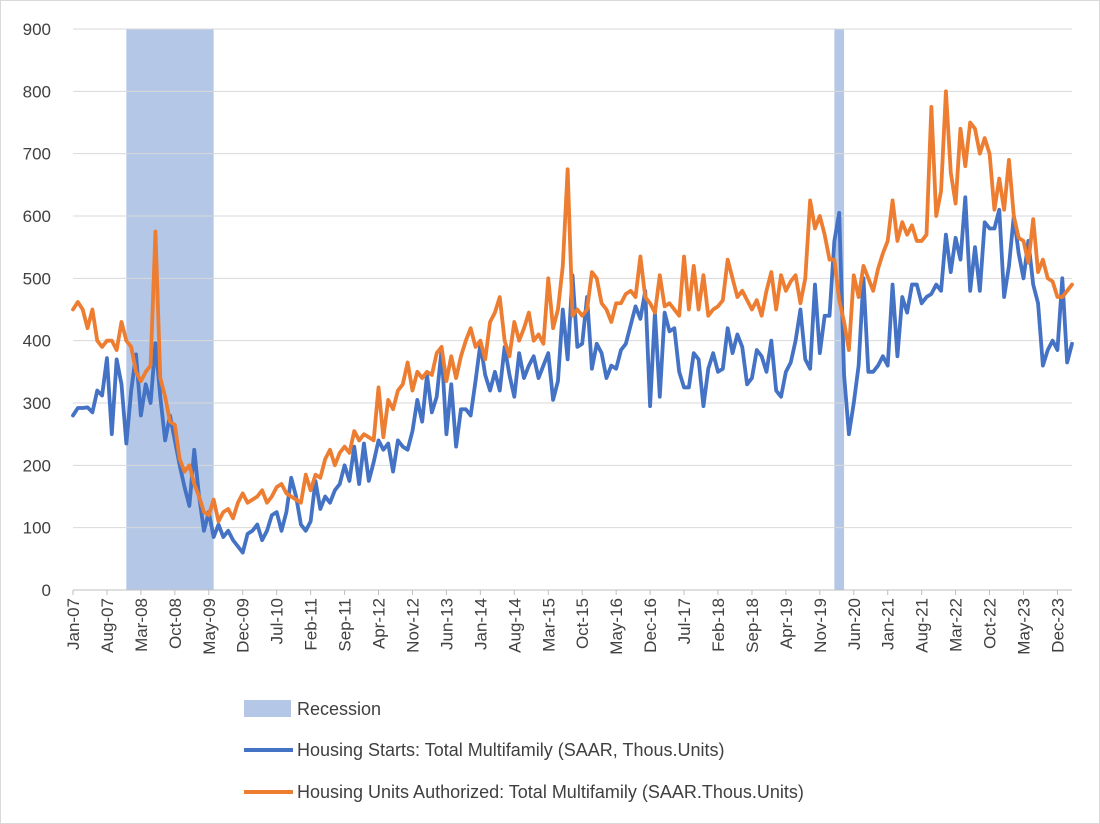 Image resolution: width=1100 pixels, height=824 pixels. Describe the element at coordinates (37, 528) in the screenshot. I see `y-tick-label-100: 100` at that location.